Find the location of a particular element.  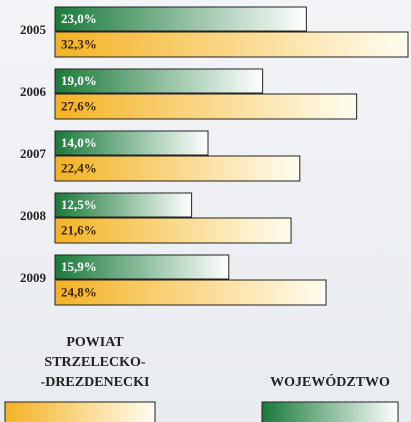

category-label: 2008 is located at coordinates (33, 215).